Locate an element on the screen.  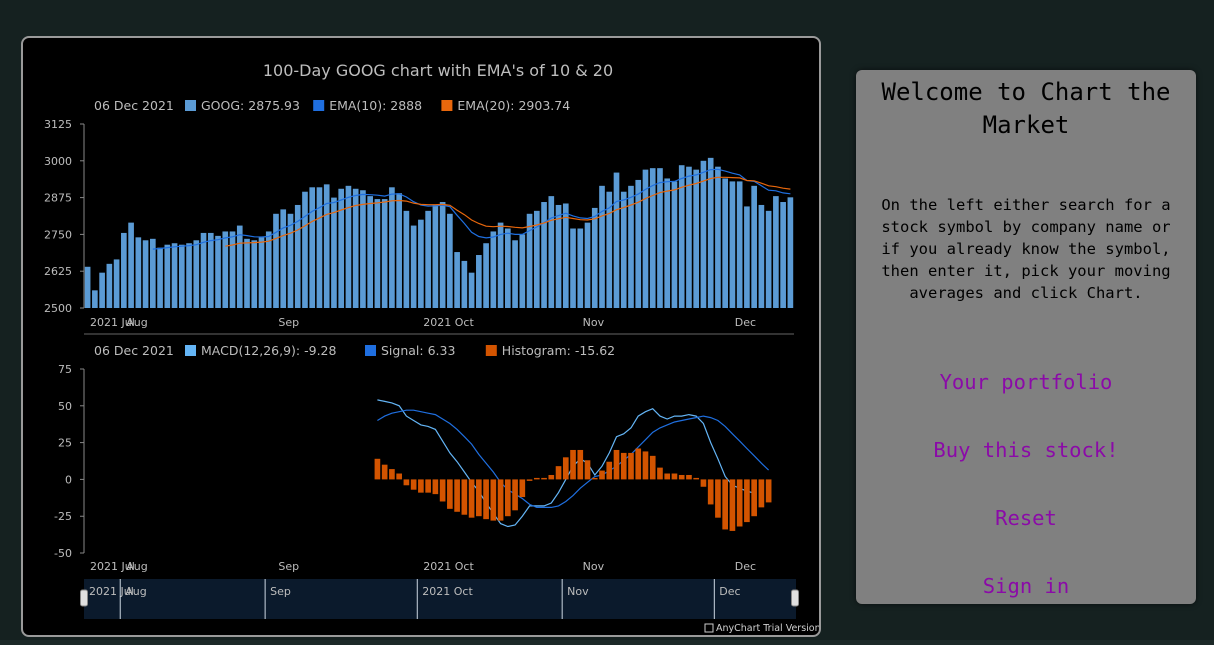
x-axis-label: 2021 Jul is located at coordinates (112, 566).